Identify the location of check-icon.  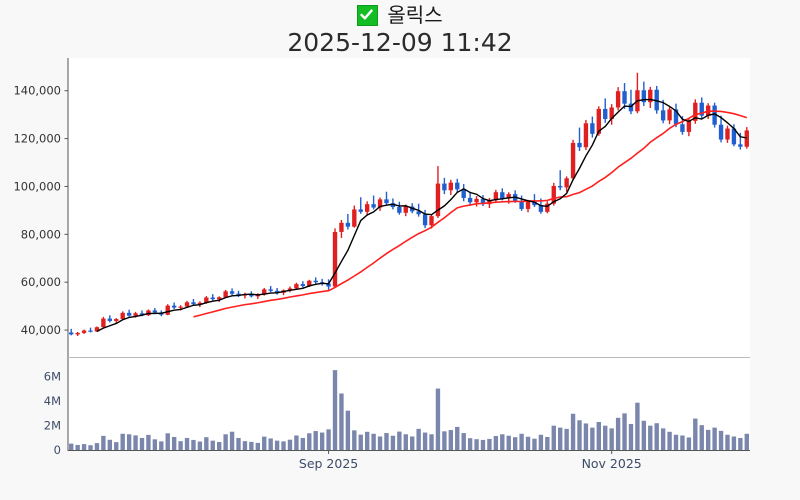
(368, 15).